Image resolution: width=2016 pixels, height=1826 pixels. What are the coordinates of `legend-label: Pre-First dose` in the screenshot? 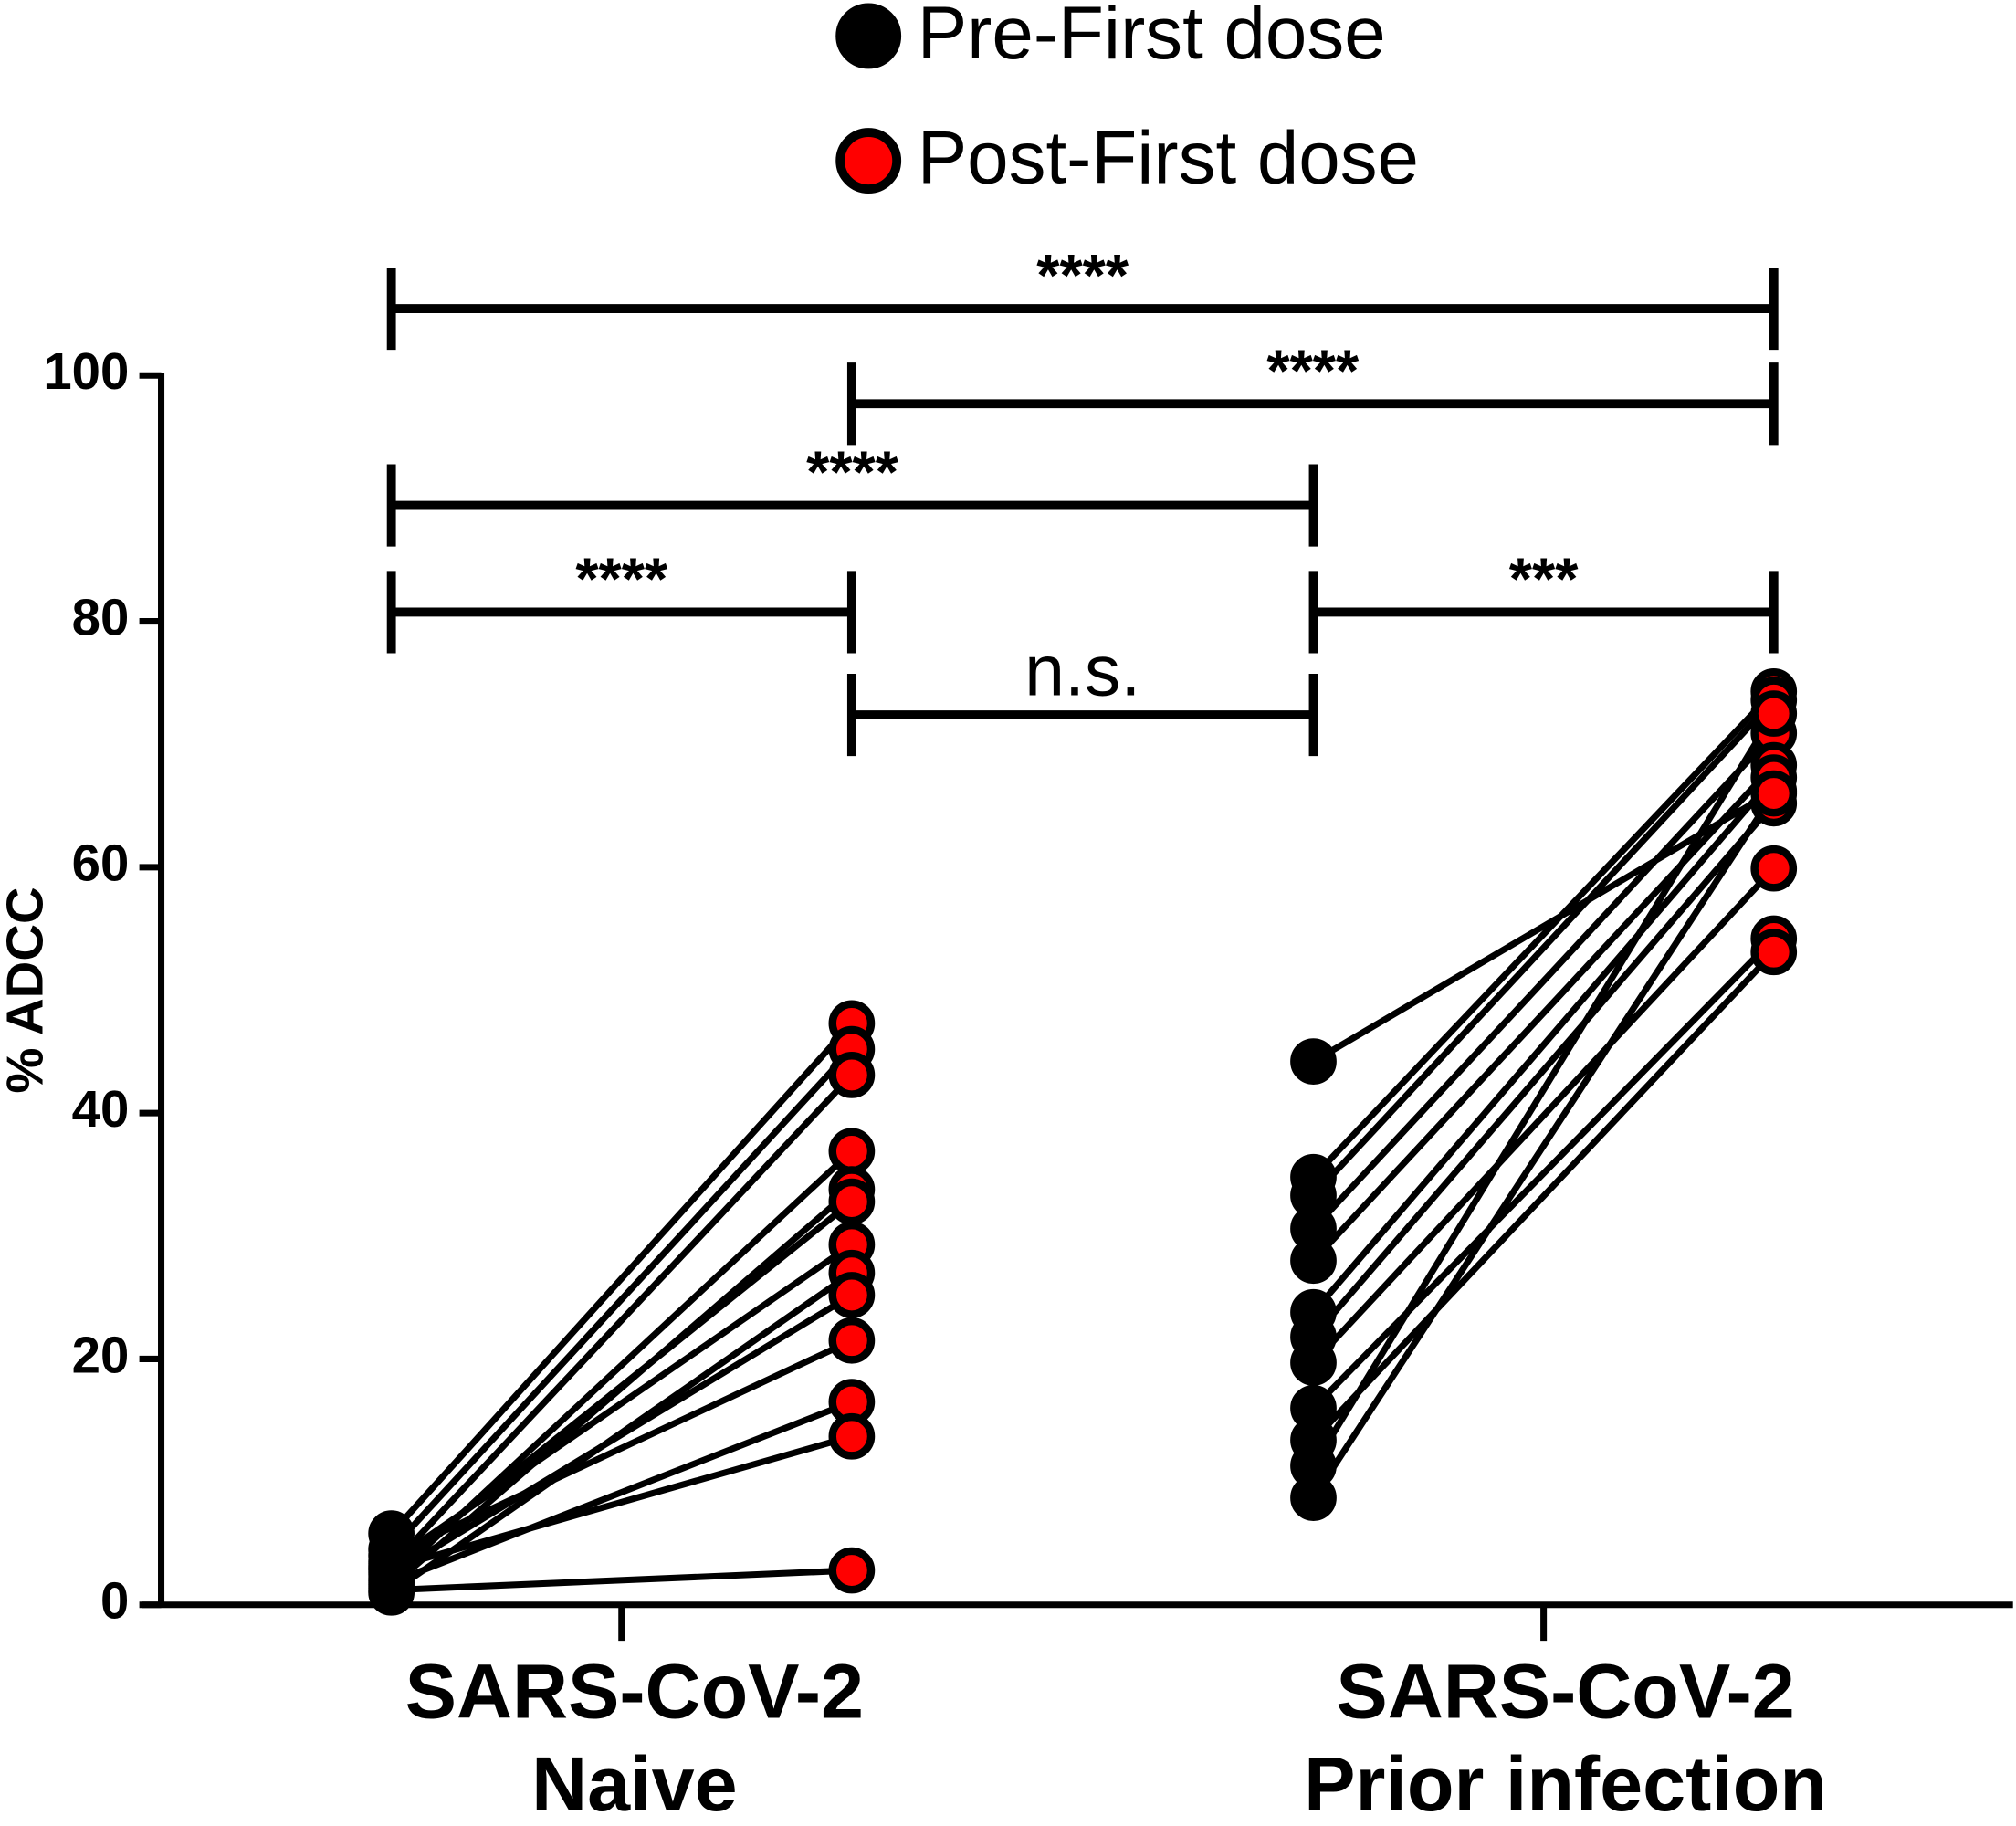 It's located at (1152, 37).